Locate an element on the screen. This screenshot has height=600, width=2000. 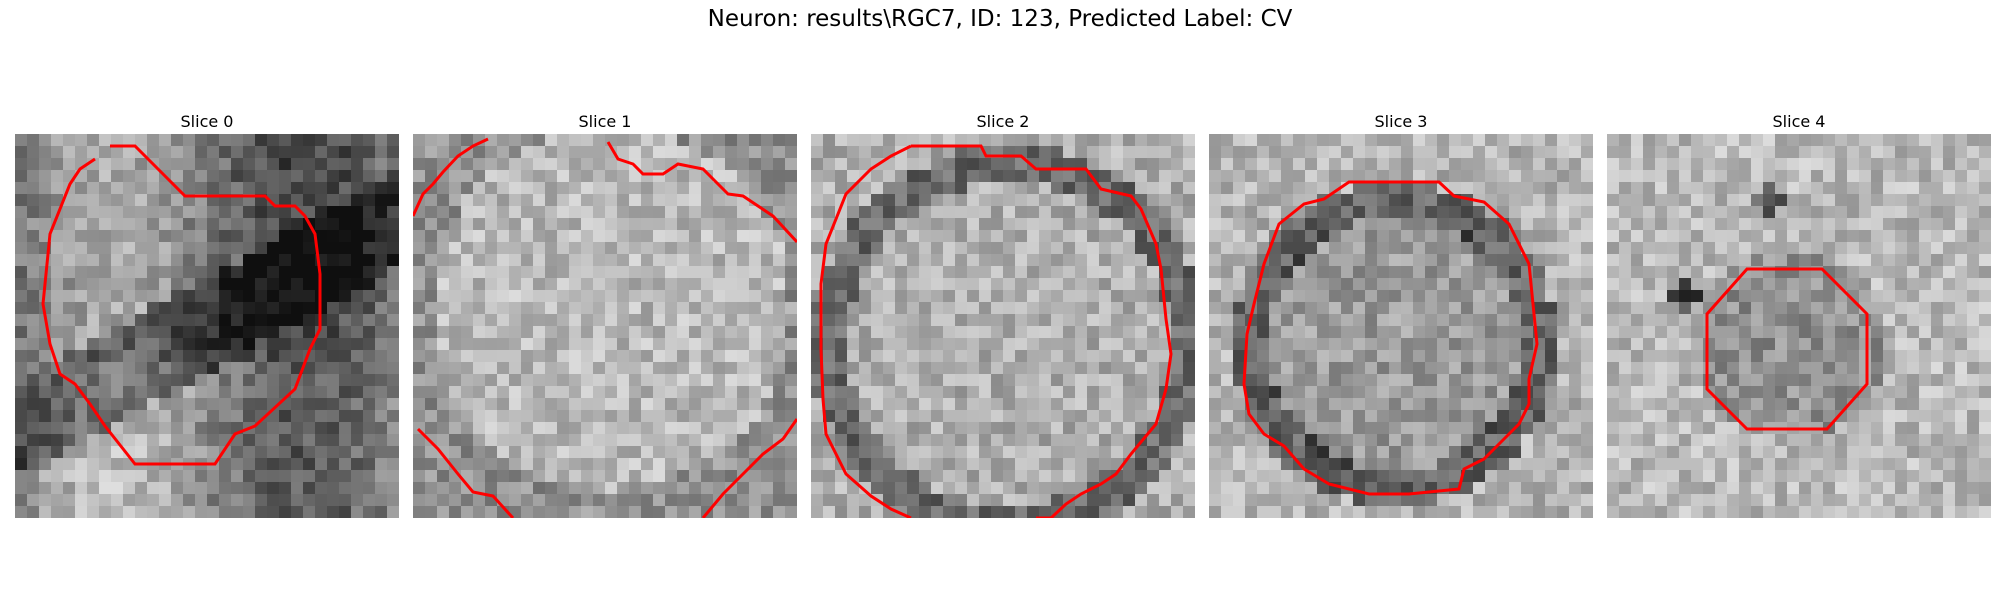
slice-panel-1: Slice 1 is located at coordinates (605, 314).